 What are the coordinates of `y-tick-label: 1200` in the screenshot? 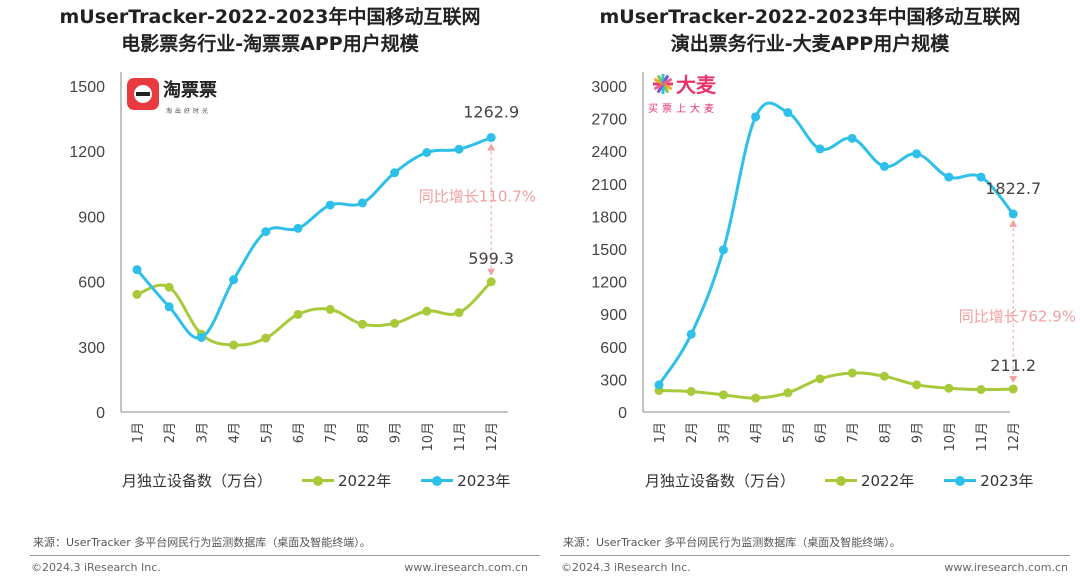 It's located at (609, 283).